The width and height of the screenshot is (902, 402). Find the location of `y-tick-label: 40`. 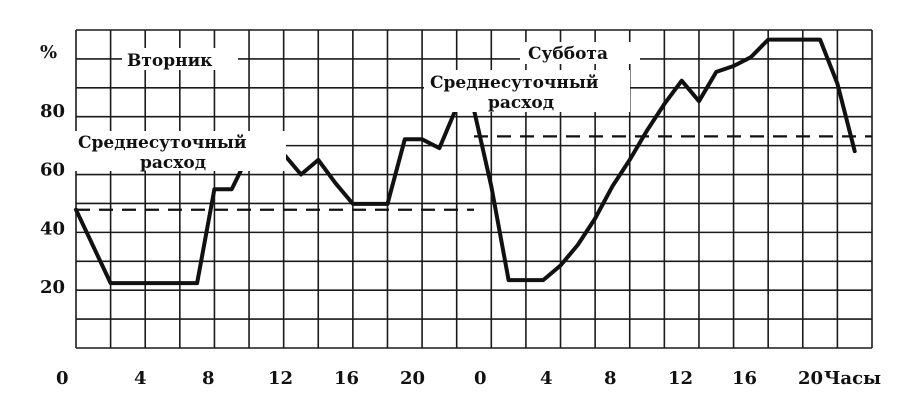

y-tick-label: 40 is located at coordinates (52, 228).